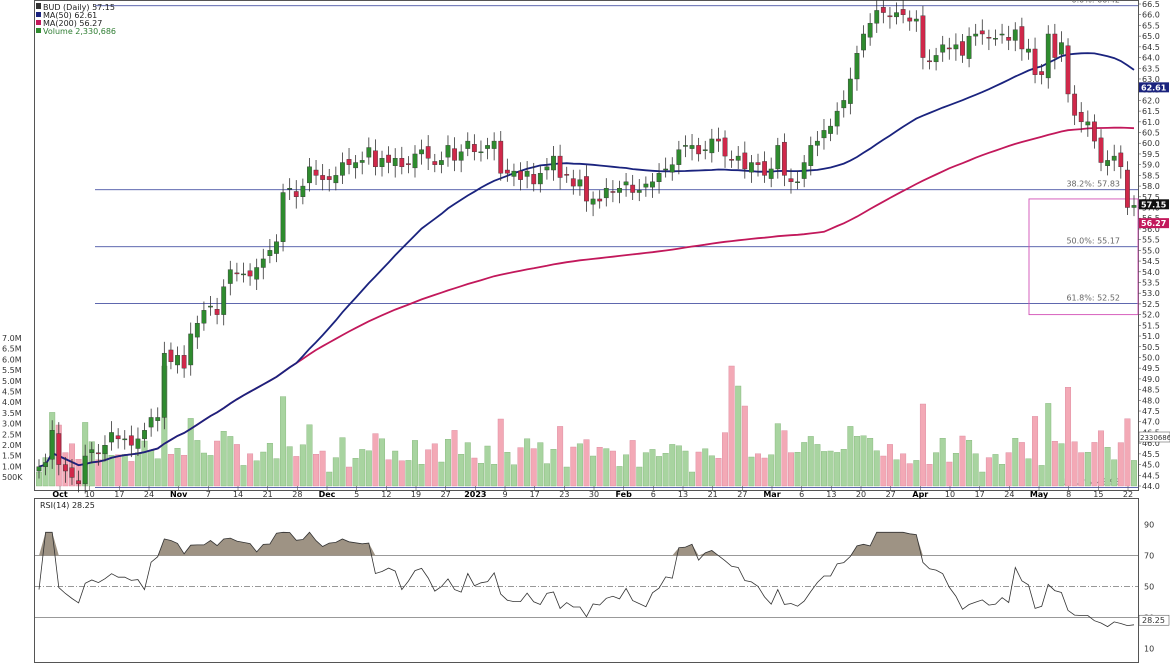  Describe the element at coordinates (1155, 438) in the screenshot. I see `volume-tag: 2330686` at that location.